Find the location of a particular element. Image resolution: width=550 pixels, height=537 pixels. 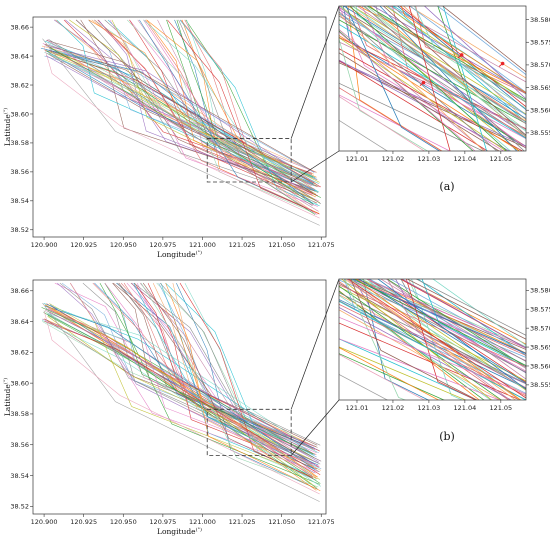

a-inset-x-tick-label: 121.05 is located at coordinates (500, 159).